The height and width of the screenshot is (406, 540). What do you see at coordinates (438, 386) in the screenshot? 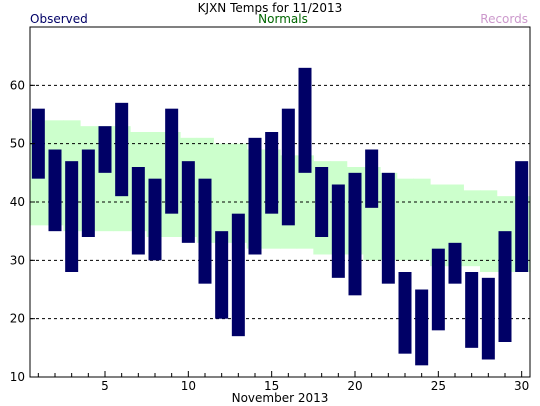
I see `x-tick-label-25: 25` at bounding box center [438, 386].